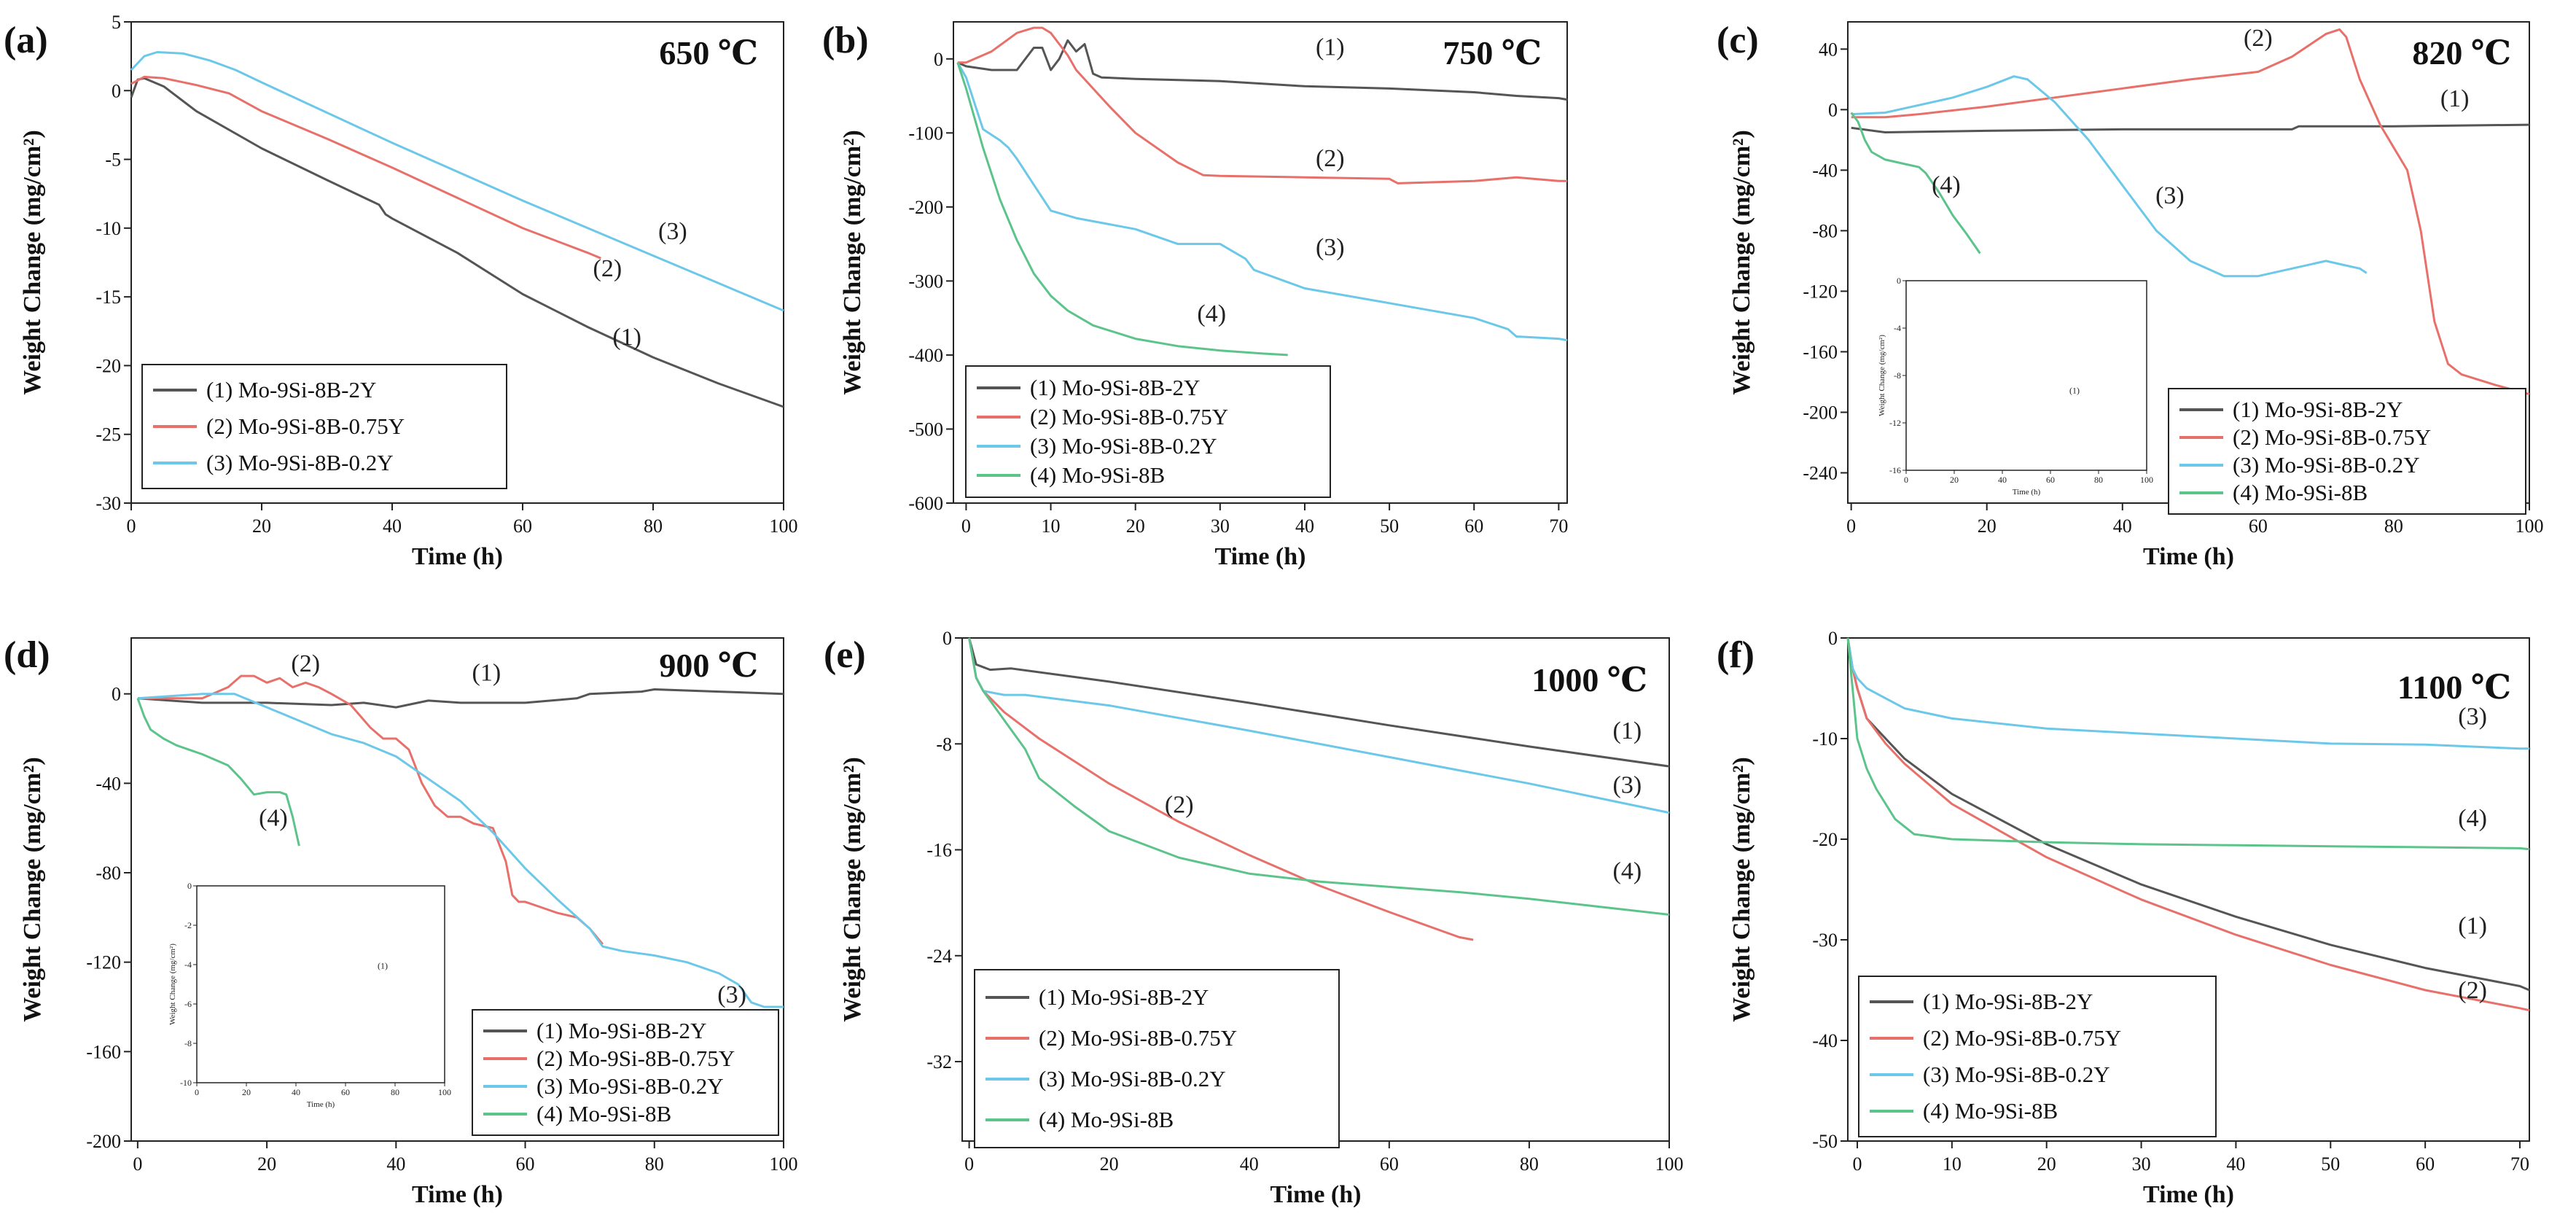 Image resolution: width=2576 pixels, height=1230 pixels. Describe the element at coordinates (486, 672) in the screenshot. I see `curve-label-1: (1)` at that location.